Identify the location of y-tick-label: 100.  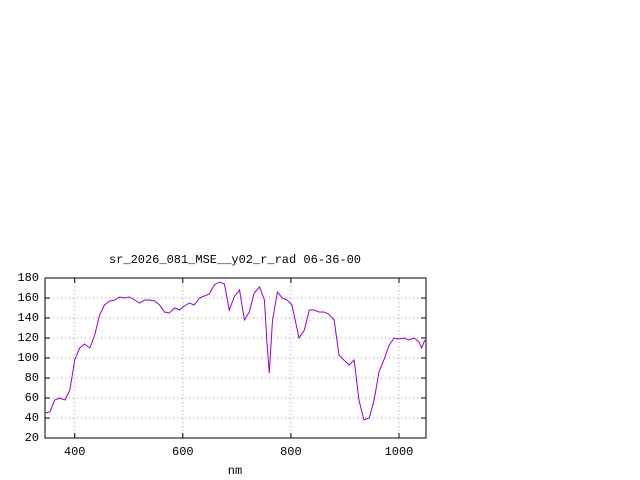
(28, 358).